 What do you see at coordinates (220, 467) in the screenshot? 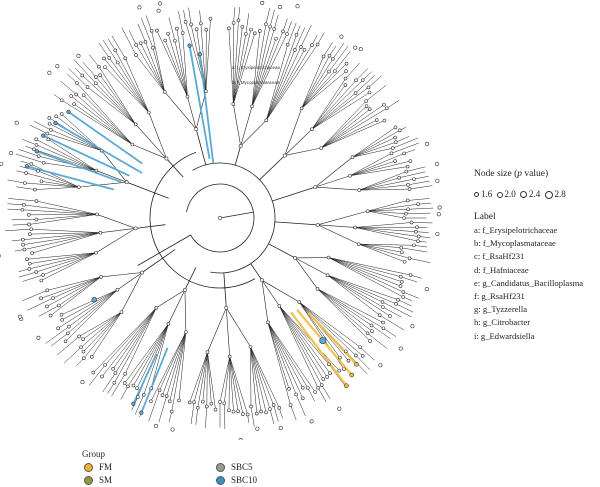
I see `group-swatch` at bounding box center [220, 467].